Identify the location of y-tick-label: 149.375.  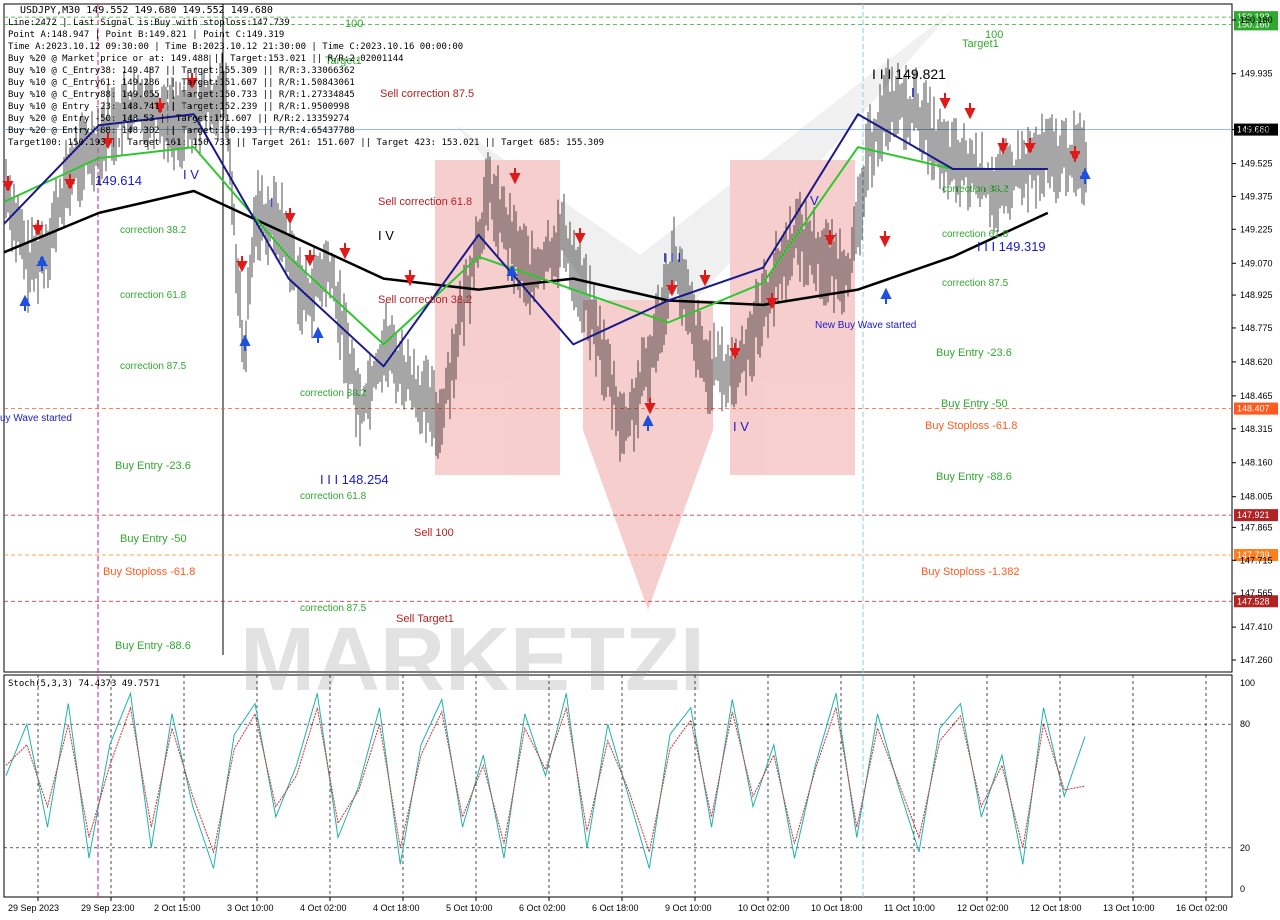
(1256, 196).